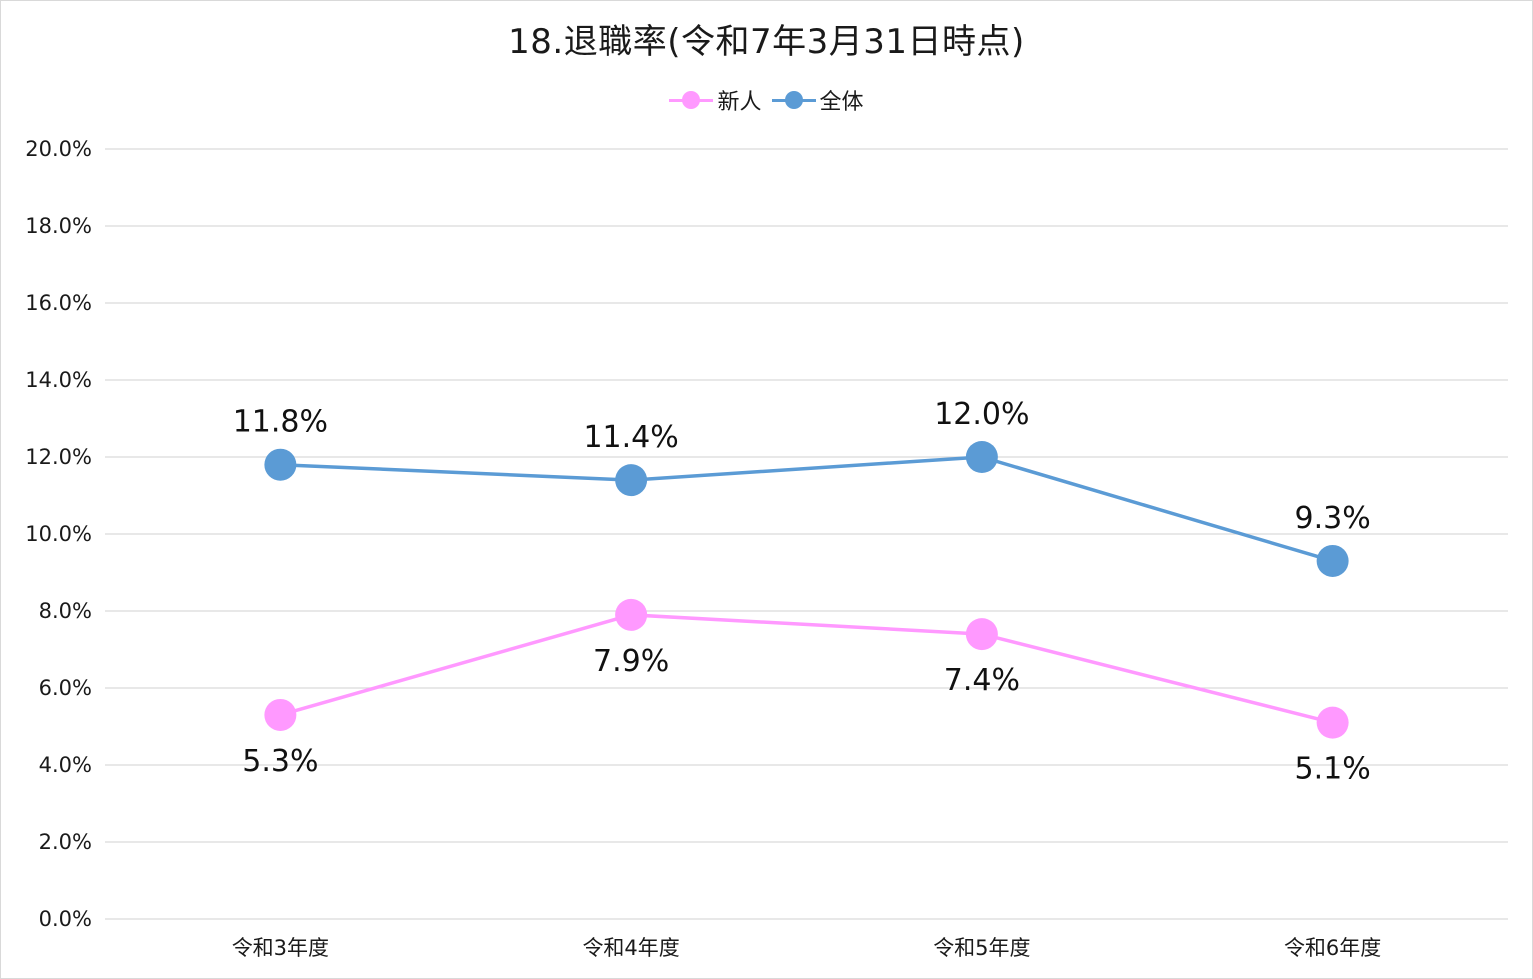 Image resolution: width=1533 pixels, height=979 pixels. I want to click on data-label: 11.4%, so click(630, 437).